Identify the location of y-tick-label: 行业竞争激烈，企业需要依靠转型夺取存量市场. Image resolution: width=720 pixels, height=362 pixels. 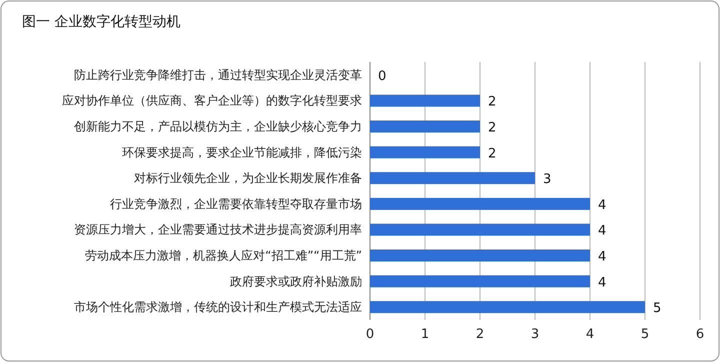
(236, 203).